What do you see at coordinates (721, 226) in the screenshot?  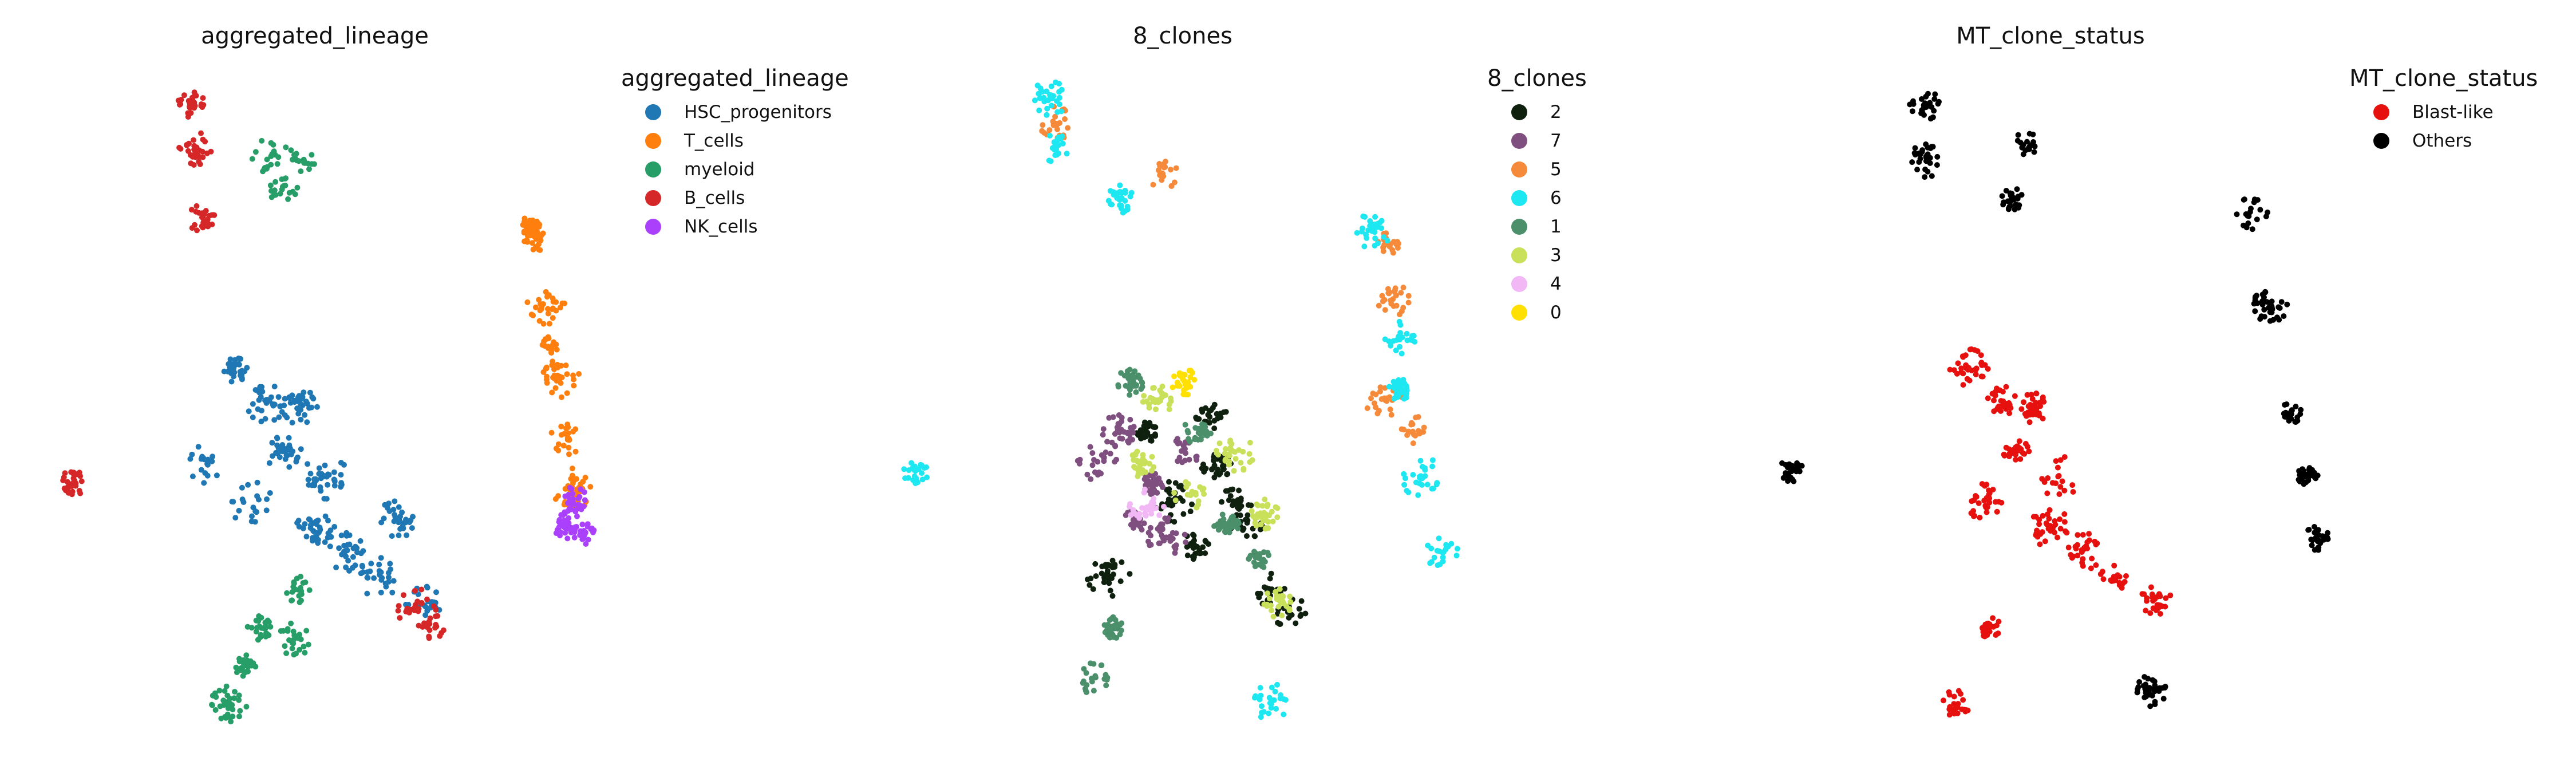 I see `legend-label: NK_cells` at bounding box center [721, 226].